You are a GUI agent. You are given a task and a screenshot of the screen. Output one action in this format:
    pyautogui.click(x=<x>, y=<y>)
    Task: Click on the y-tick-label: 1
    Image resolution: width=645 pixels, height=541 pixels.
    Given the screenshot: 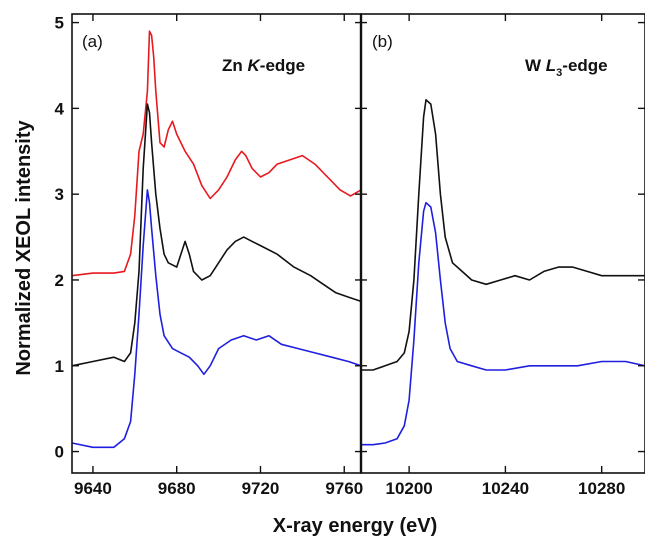 What is the action you would take?
    pyautogui.click(x=59, y=366)
    